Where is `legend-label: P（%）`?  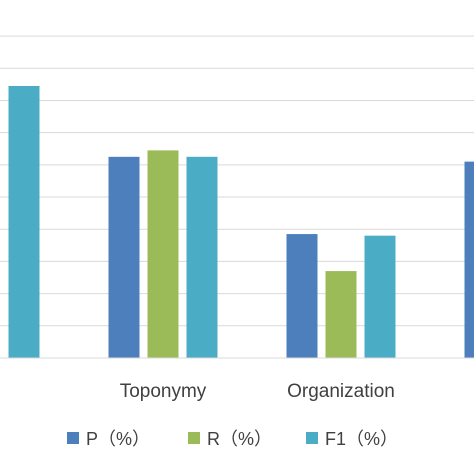
legend-label: P（%） is located at coordinates (118, 439).